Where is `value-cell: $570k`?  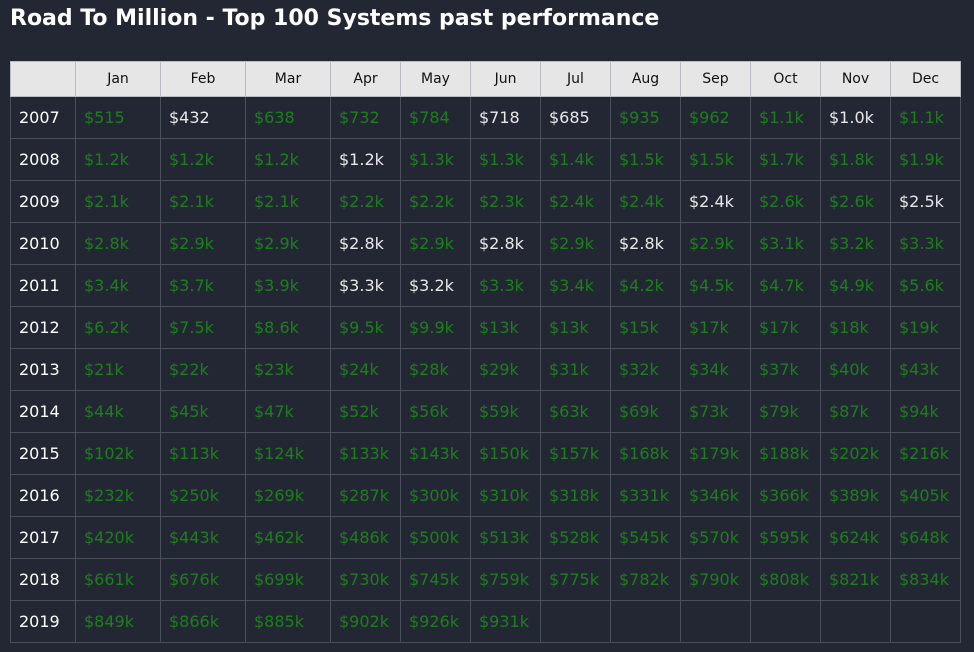 value-cell: $570k is located at coordinates (715, 537).